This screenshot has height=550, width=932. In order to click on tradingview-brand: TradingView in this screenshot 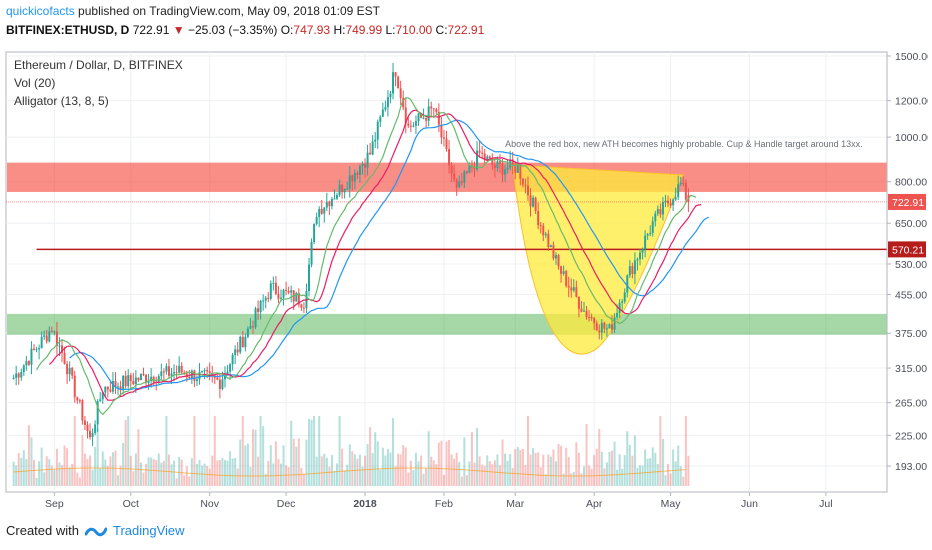, I will do `click(148, 530)`.